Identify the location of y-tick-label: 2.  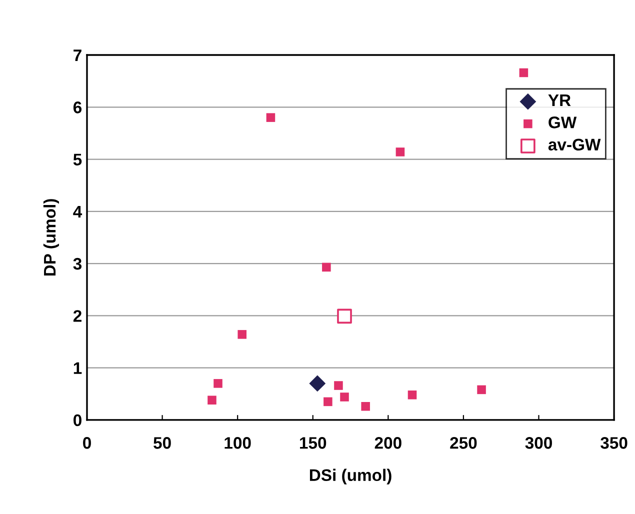
(77, 316).